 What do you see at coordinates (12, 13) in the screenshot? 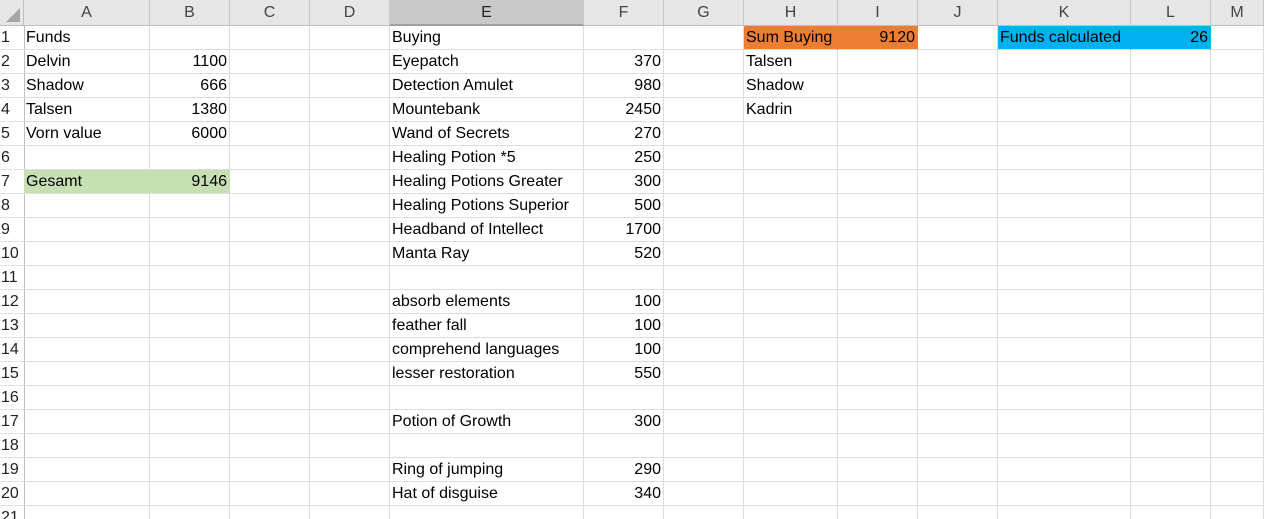
I see `select-all-button` at bounding box center [12, 13].